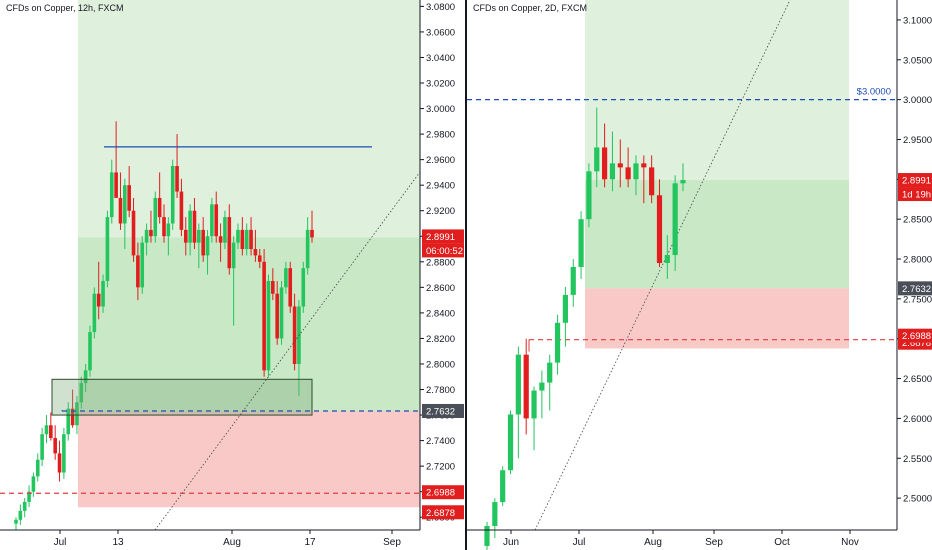 This screenshot has width=932, height=550. What do you see at coordinates (440, 288) in the screenshot?
I see `y-tick-label: 2.8600` at bounding box center [440, 288].